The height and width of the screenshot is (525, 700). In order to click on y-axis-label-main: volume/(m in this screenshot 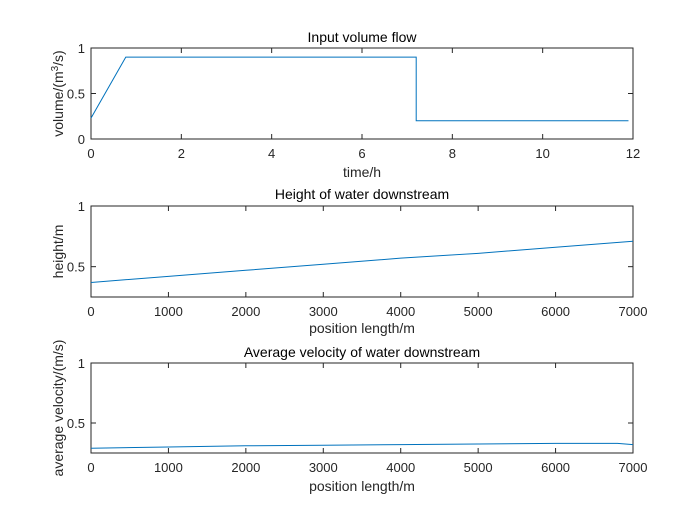, I will do `click(58, 103)`.